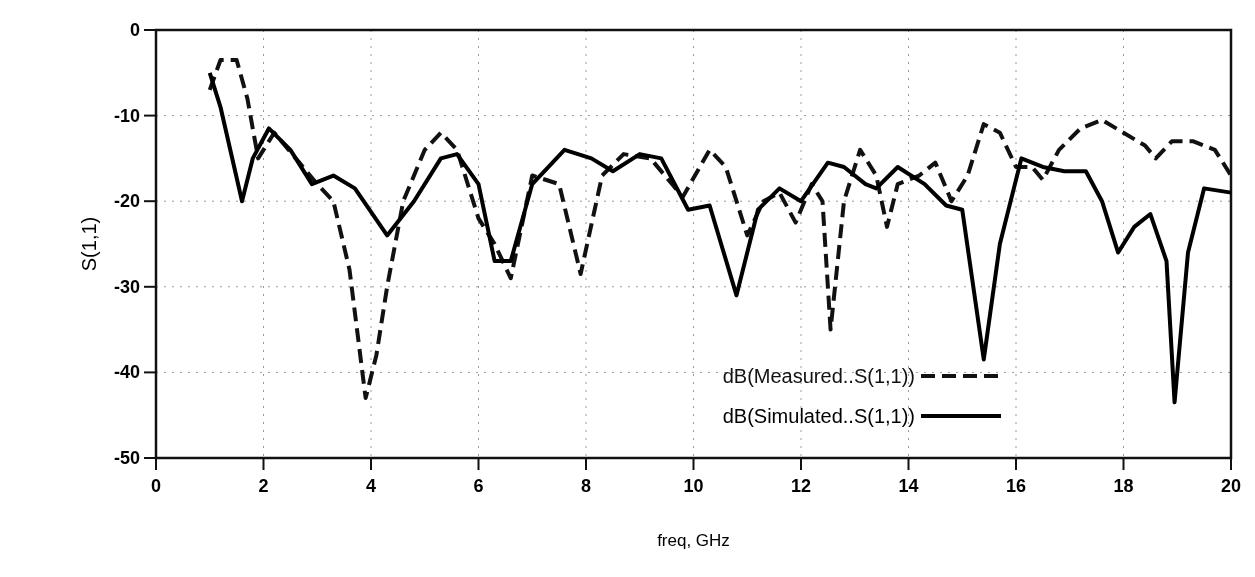  I want to click on x-tick-label: 0, so click(156, 486).